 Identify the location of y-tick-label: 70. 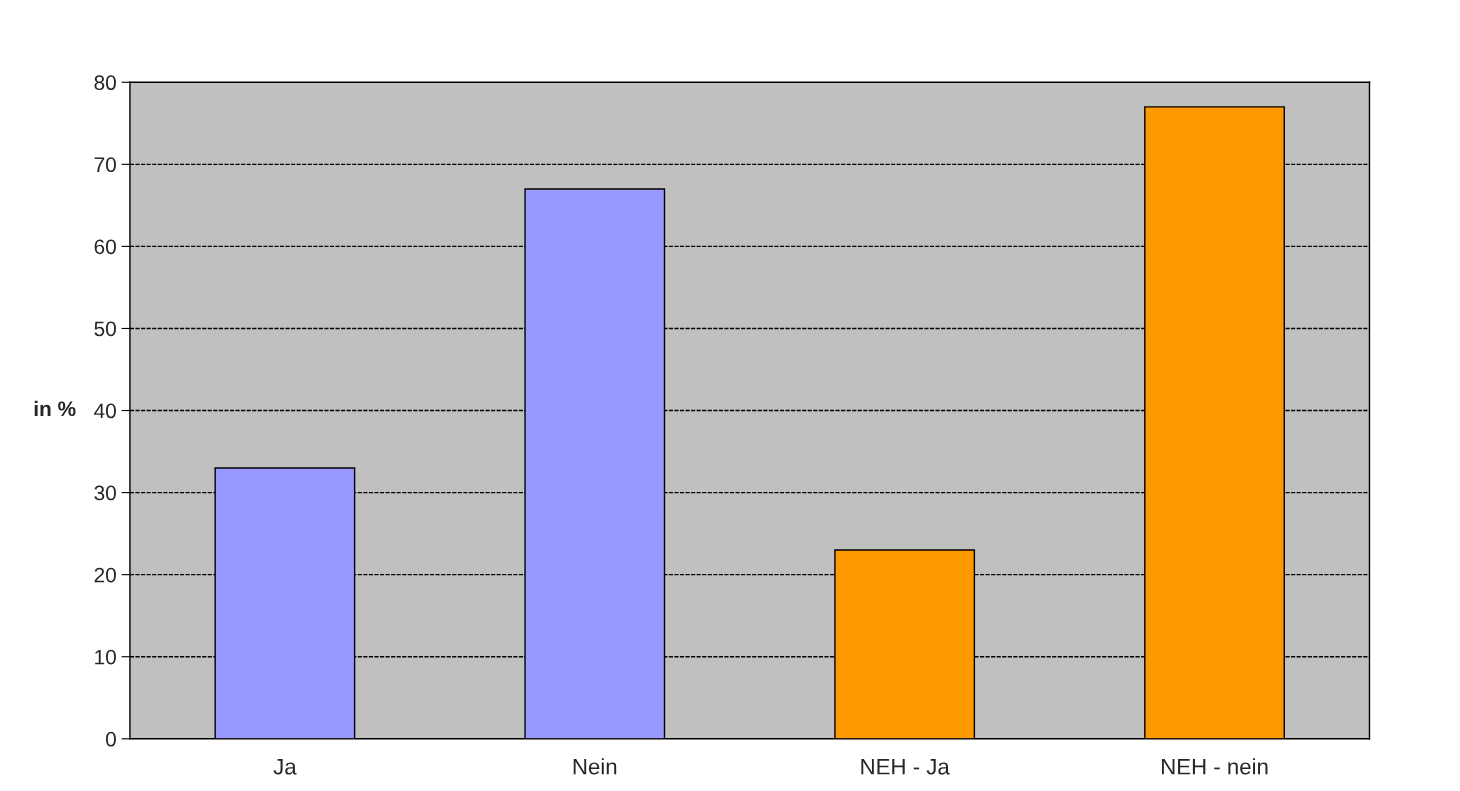
(105, 165).